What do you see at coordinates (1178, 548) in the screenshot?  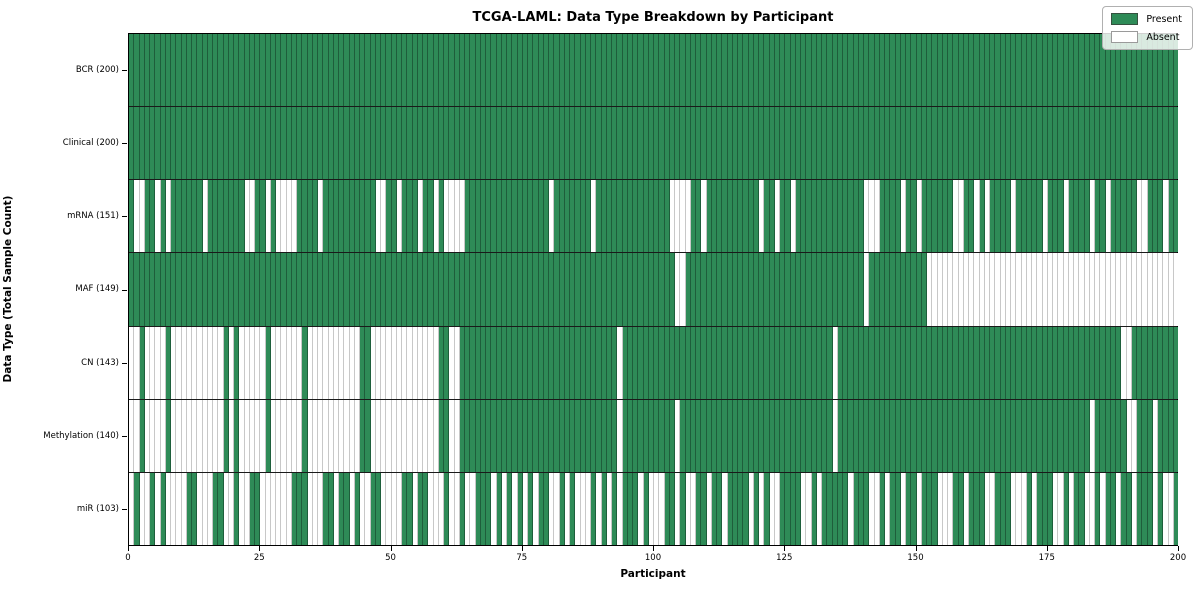 I see `x-tick-mark` at bounding box center [1178, 548].